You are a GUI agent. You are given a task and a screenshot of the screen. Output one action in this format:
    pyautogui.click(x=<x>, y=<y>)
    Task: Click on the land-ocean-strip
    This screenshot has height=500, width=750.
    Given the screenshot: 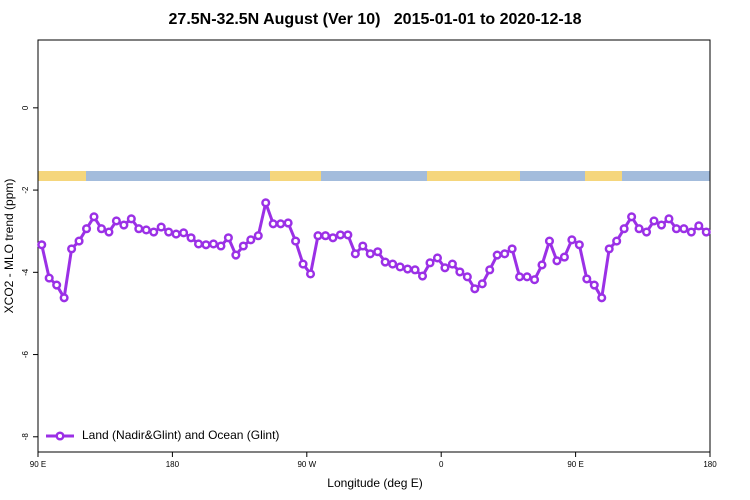 What is the action you would take?
    pyautogui.click(x=374, y=176)
    